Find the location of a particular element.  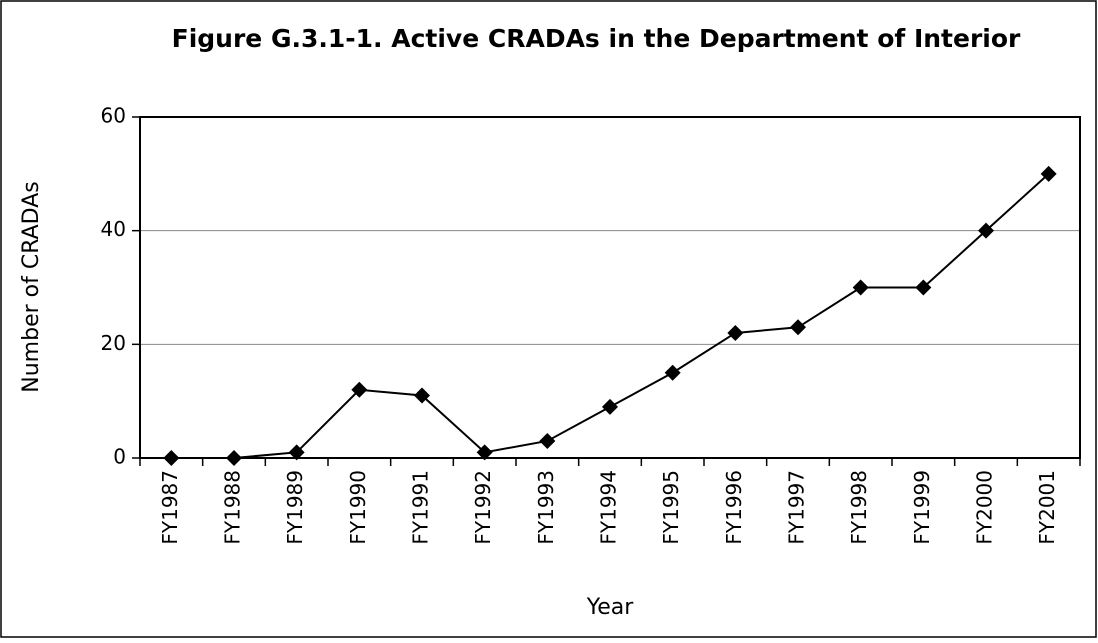

x-tick-label: FY1993 is located at coordinates (546, 507).